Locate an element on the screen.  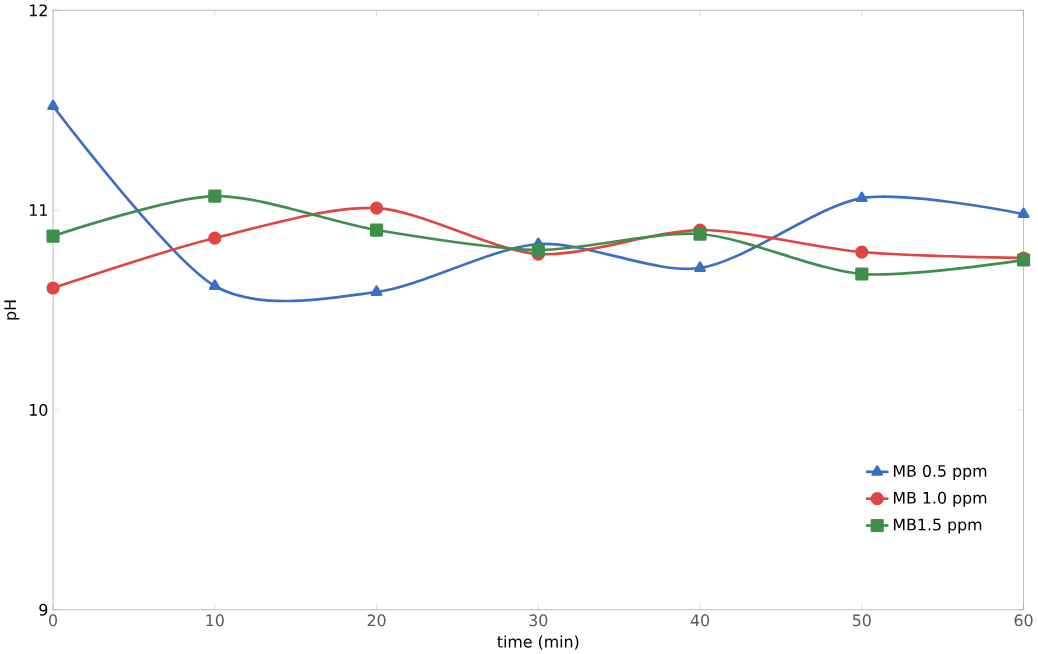
y-tick-label: 10 is located at coordinates (39, 409).